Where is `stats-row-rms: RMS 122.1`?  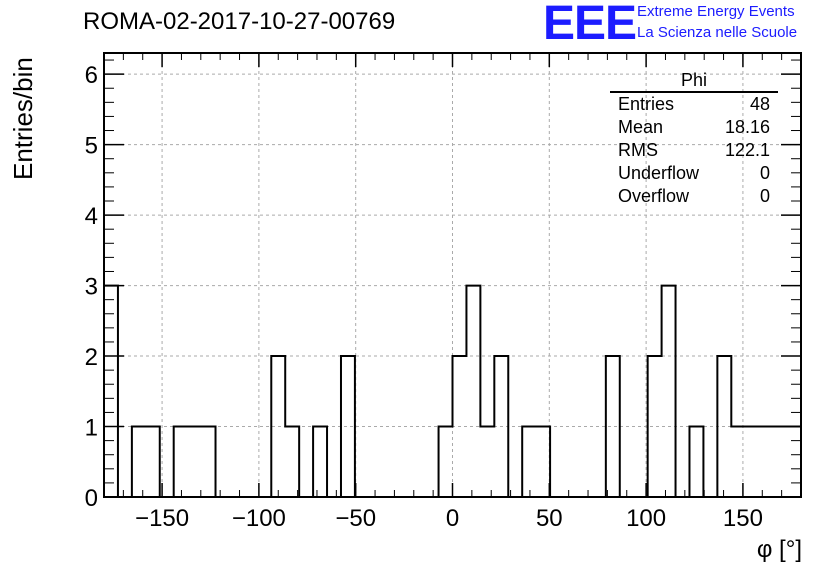
stats-row-rms: RMS 122.1 is located at coordinates (694, 150).